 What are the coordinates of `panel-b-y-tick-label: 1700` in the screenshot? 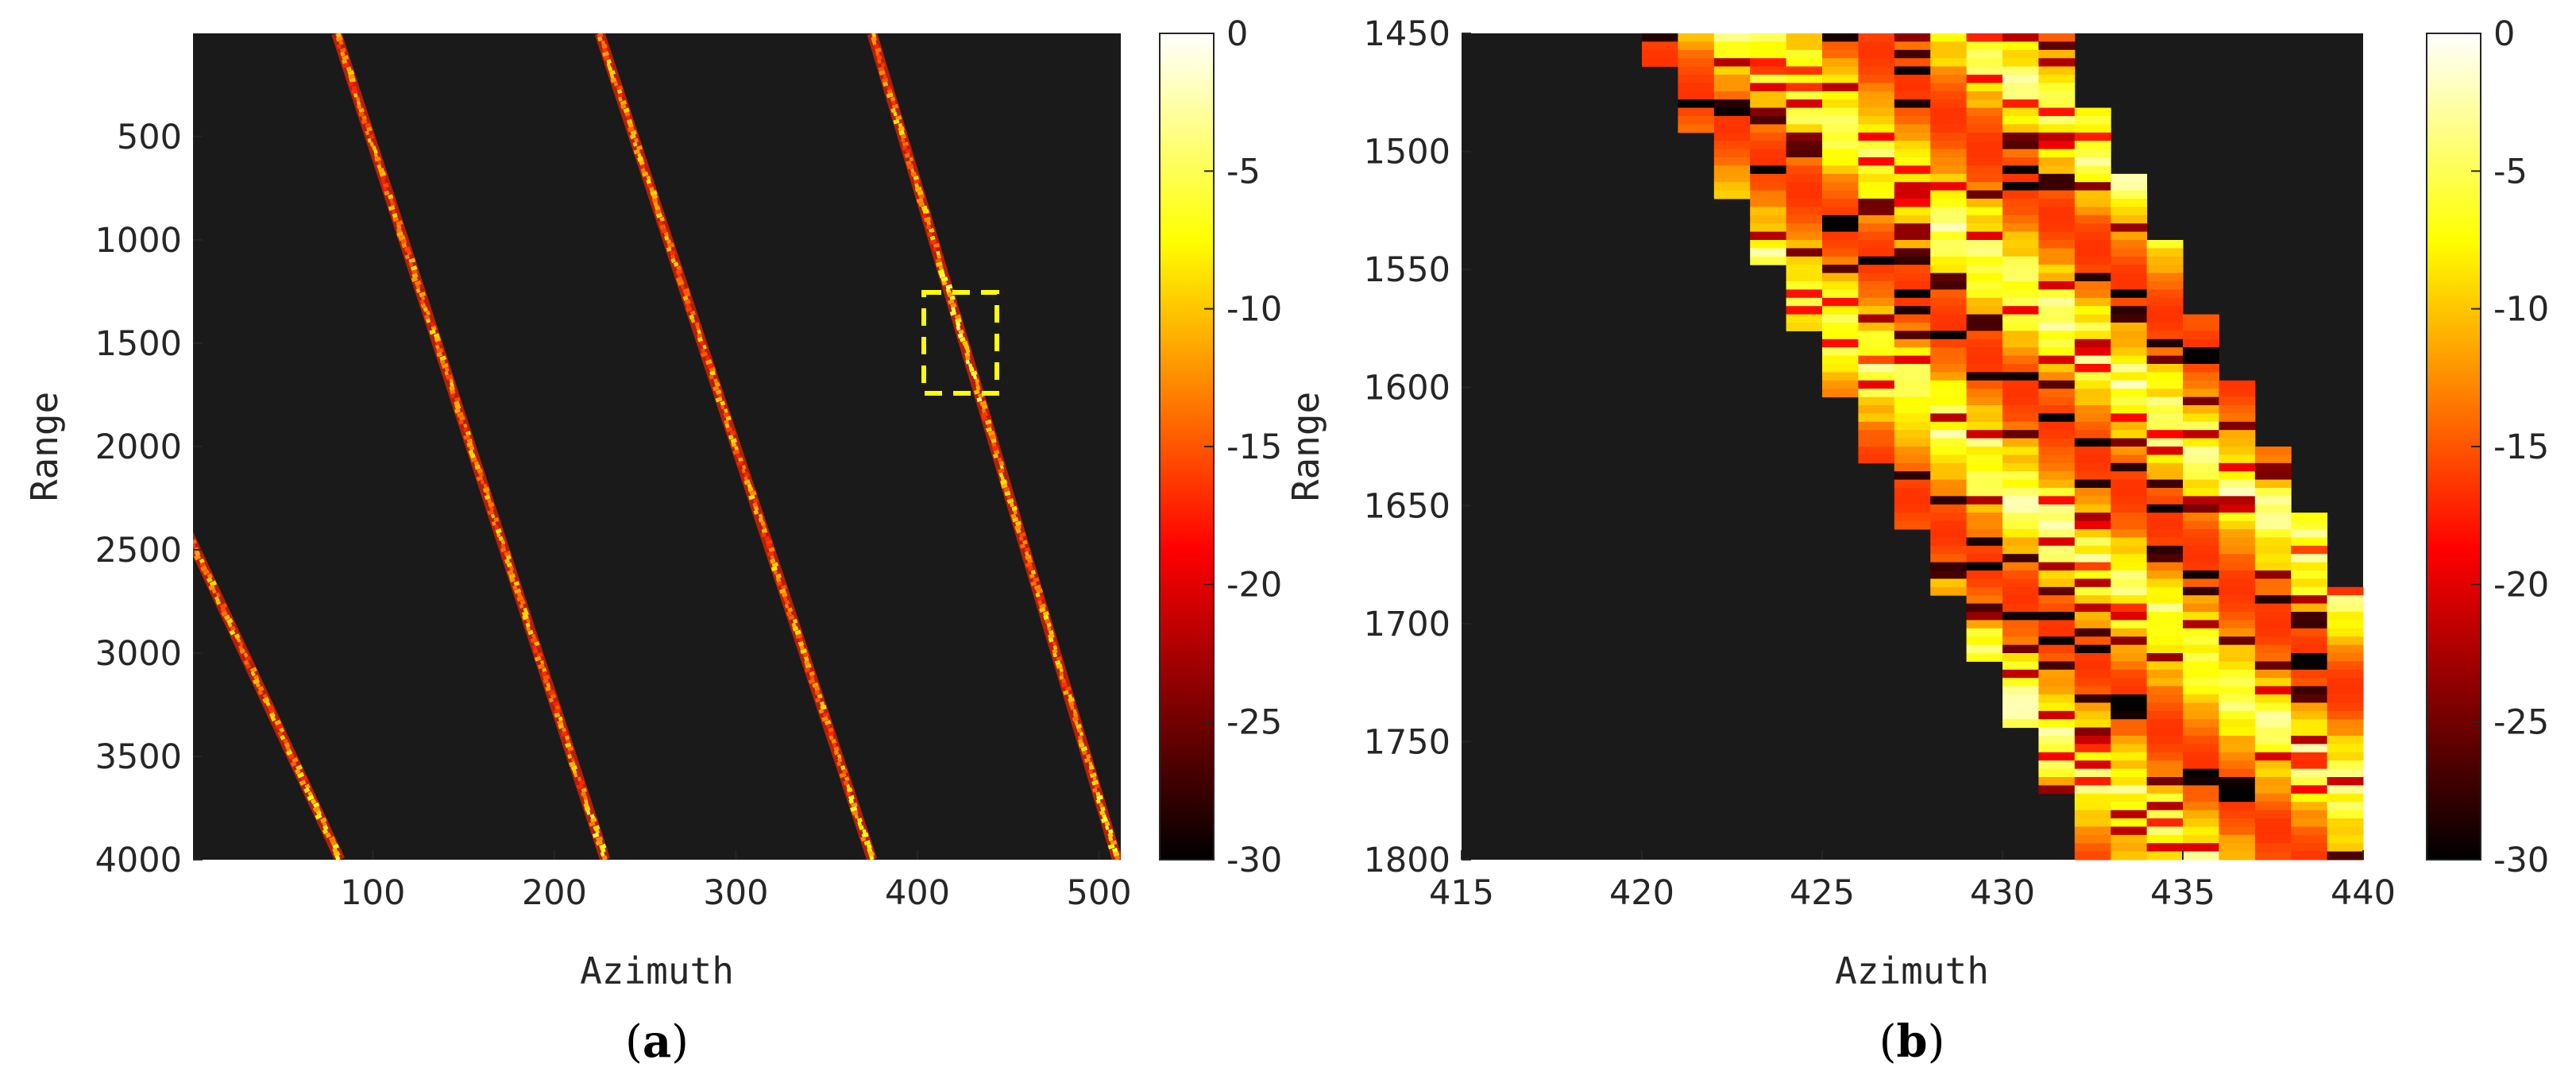 It's located at (1407, 624).